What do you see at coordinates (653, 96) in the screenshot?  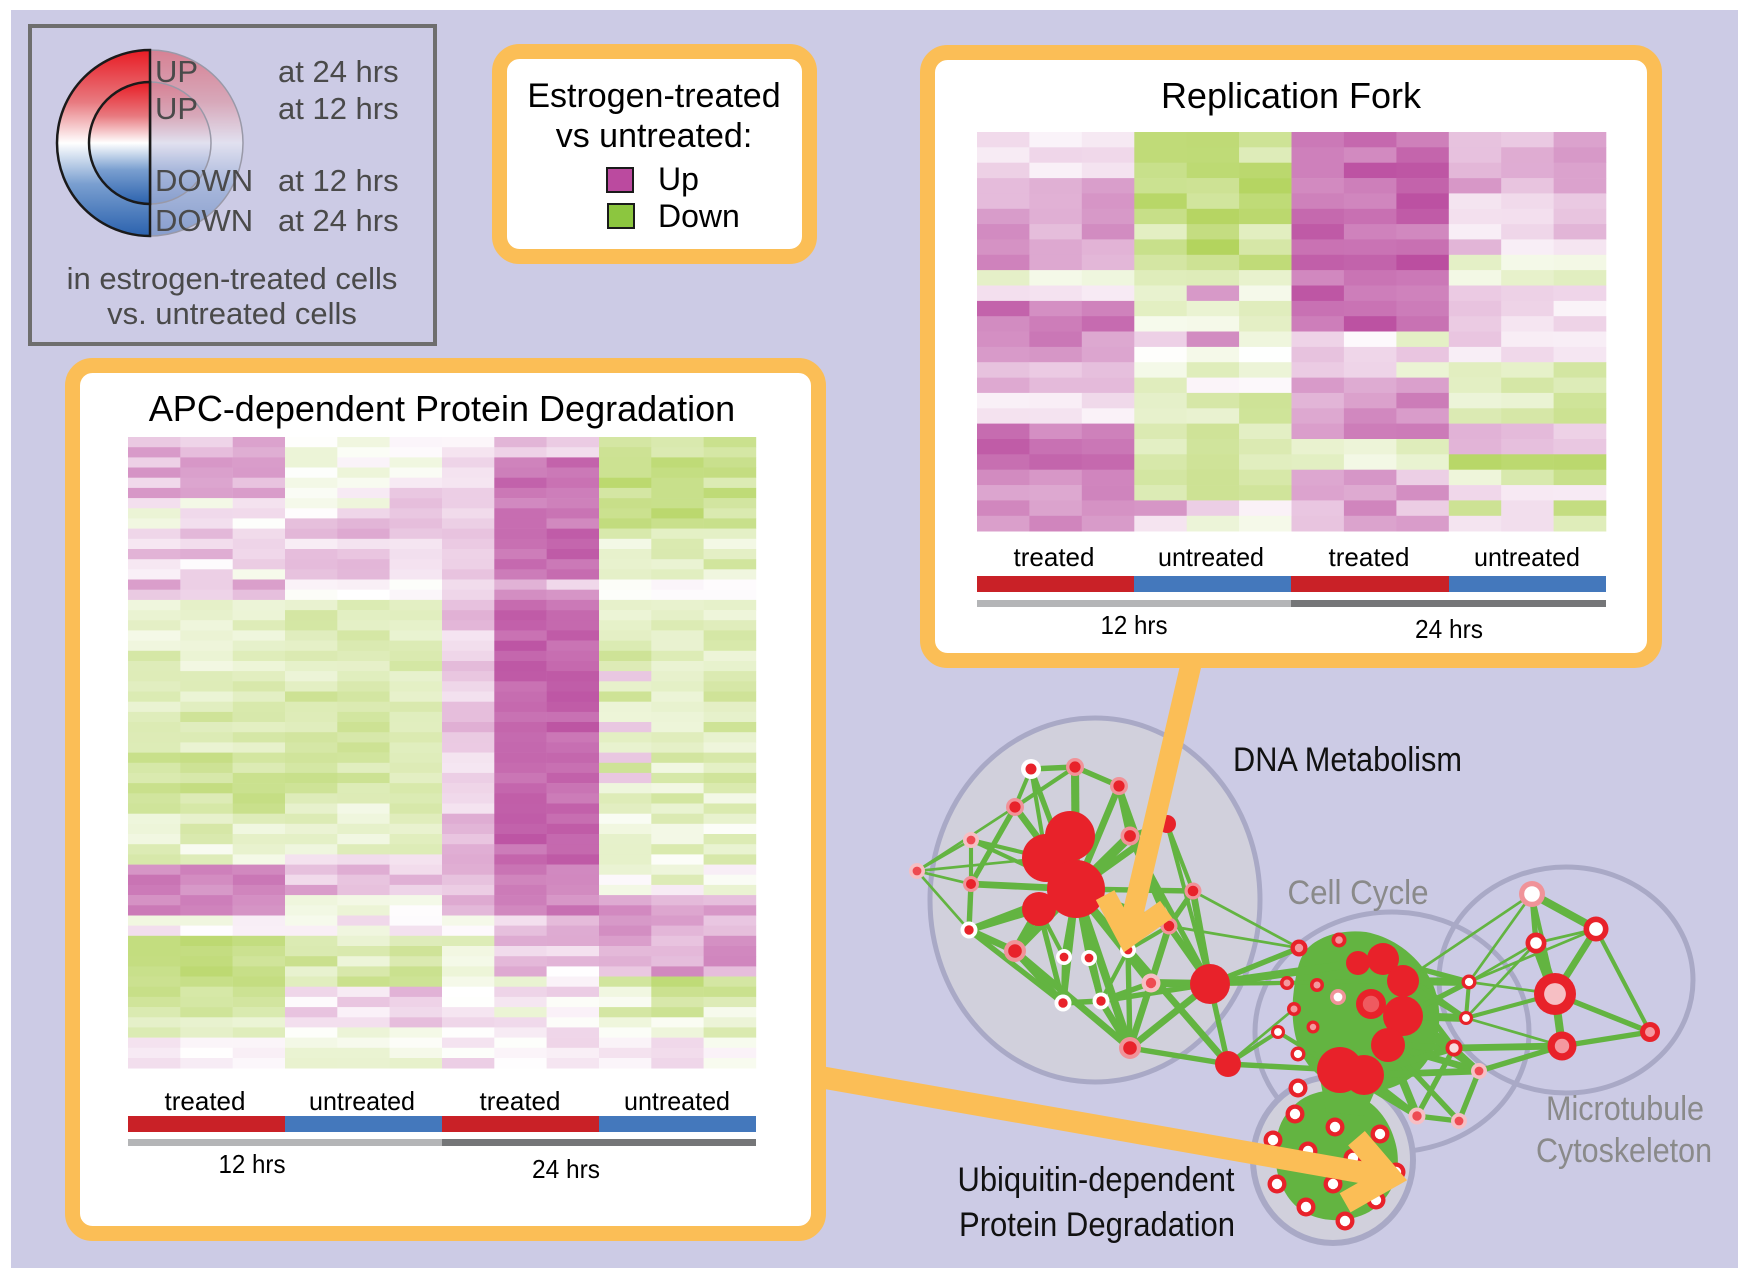 I see `svg-text: Estrogen-treated` at bounding box center [653, 96].